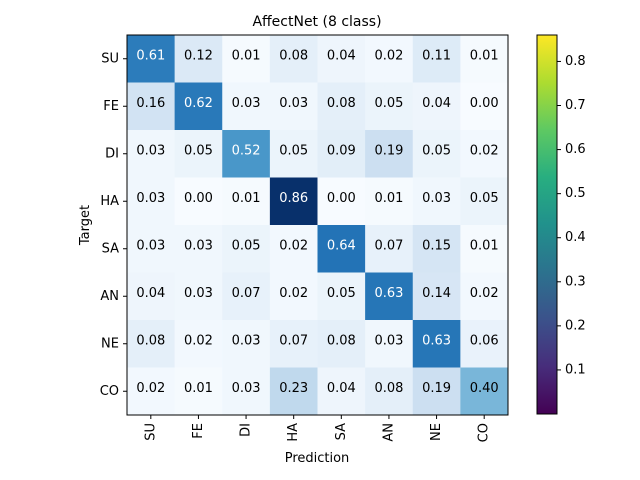  What do you see at coordinates (246, 430) in the screenshot?
I see `x-tick-label: DI` at bounding box center [246, 430].